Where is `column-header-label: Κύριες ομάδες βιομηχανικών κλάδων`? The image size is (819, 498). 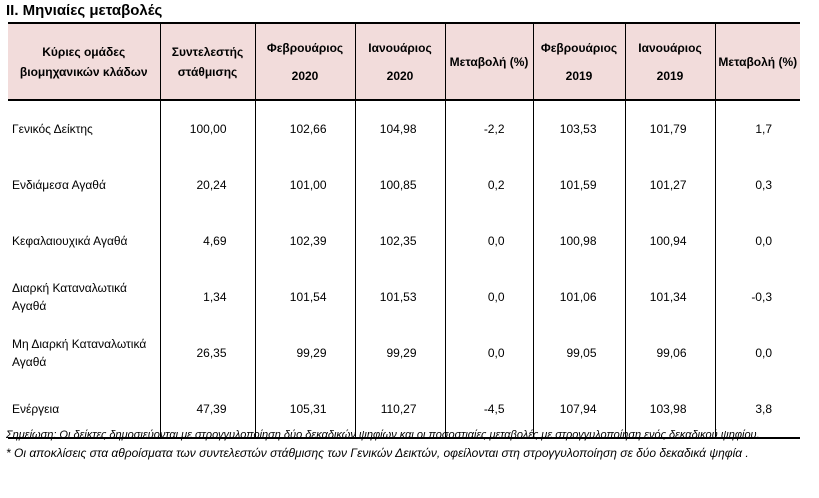
column-header-label: Κύριες ομάδες βιομηχανικών κλάδων is located at coordinates (83, 61).